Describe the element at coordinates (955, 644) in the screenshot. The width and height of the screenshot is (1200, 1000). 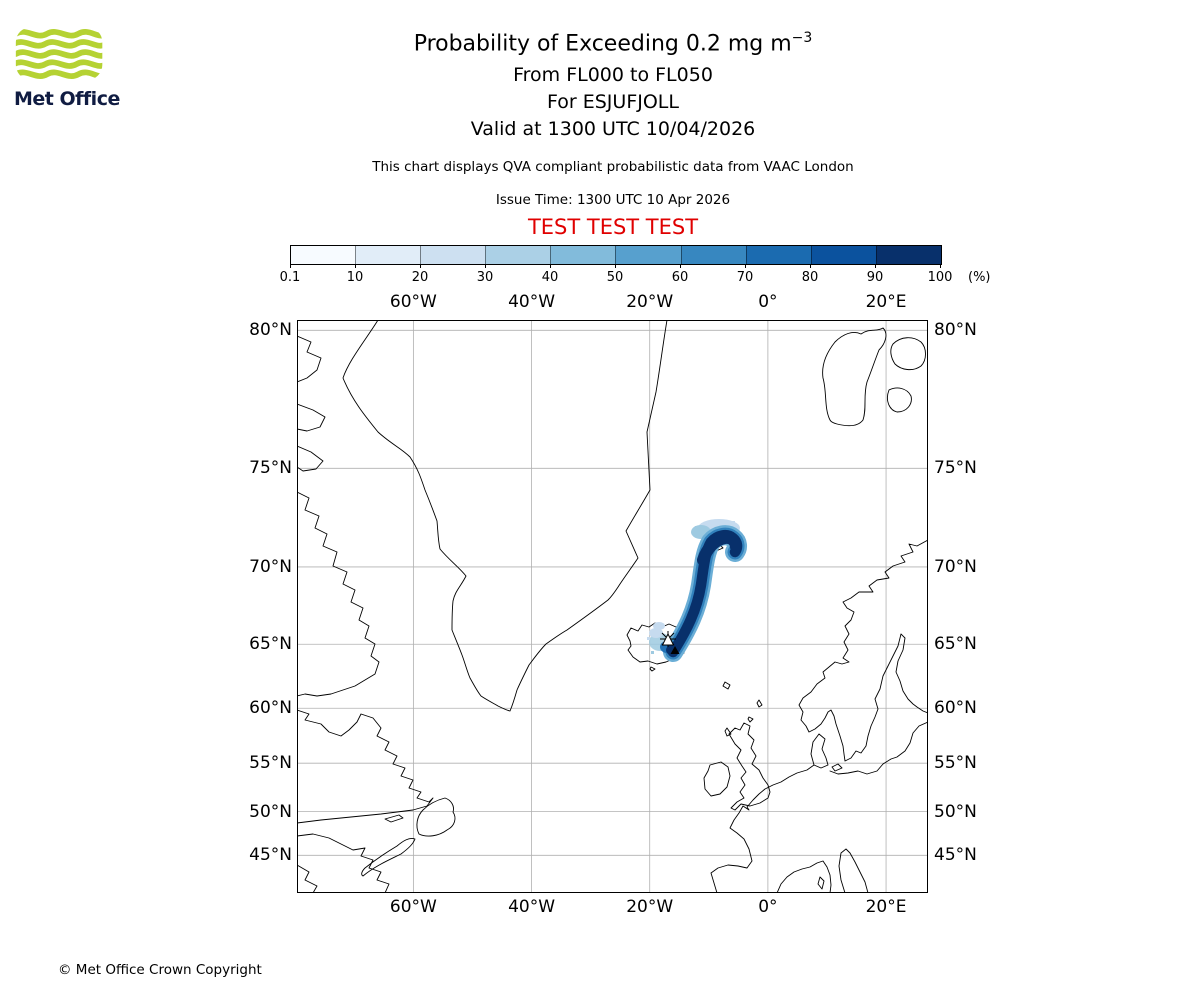
I see `lat-tick-label-right: 65°N` at that location.